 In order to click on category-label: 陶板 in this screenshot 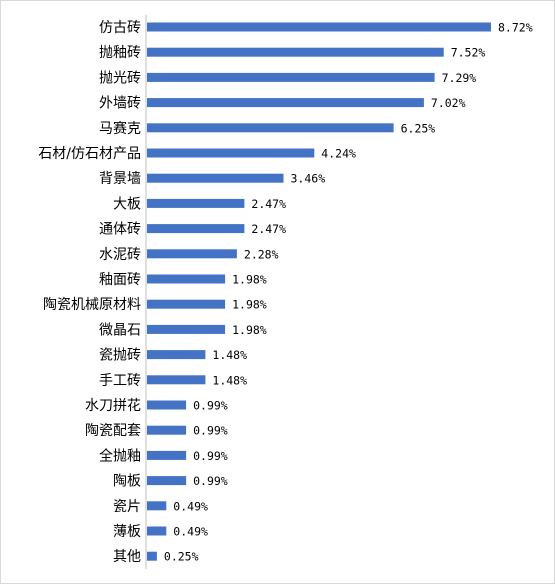, I will do `click(127, 482)`.